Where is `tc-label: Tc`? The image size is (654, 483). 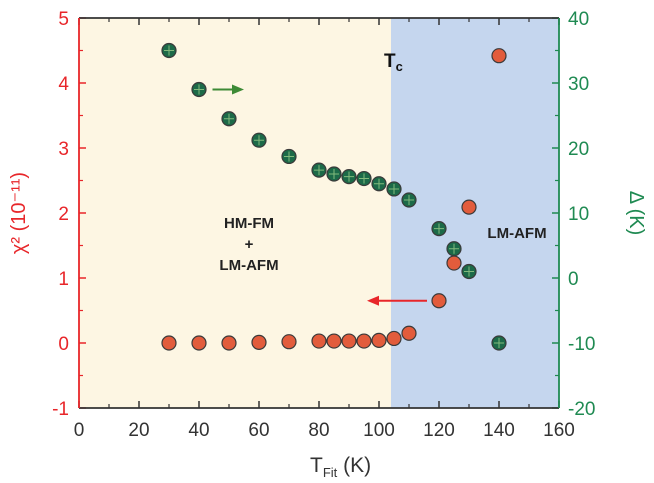
tc-label: Tc is located at coordinates (393, 62).